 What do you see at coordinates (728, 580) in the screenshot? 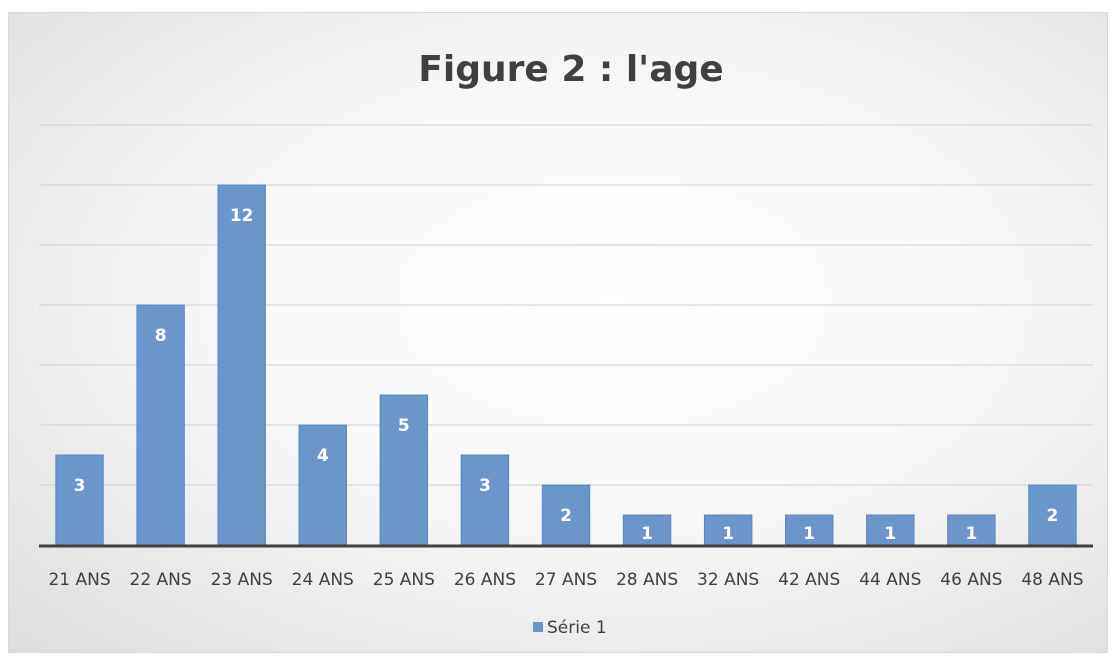
I see `x-tick-label: 32 ANS` at bounding box center [728, 580].